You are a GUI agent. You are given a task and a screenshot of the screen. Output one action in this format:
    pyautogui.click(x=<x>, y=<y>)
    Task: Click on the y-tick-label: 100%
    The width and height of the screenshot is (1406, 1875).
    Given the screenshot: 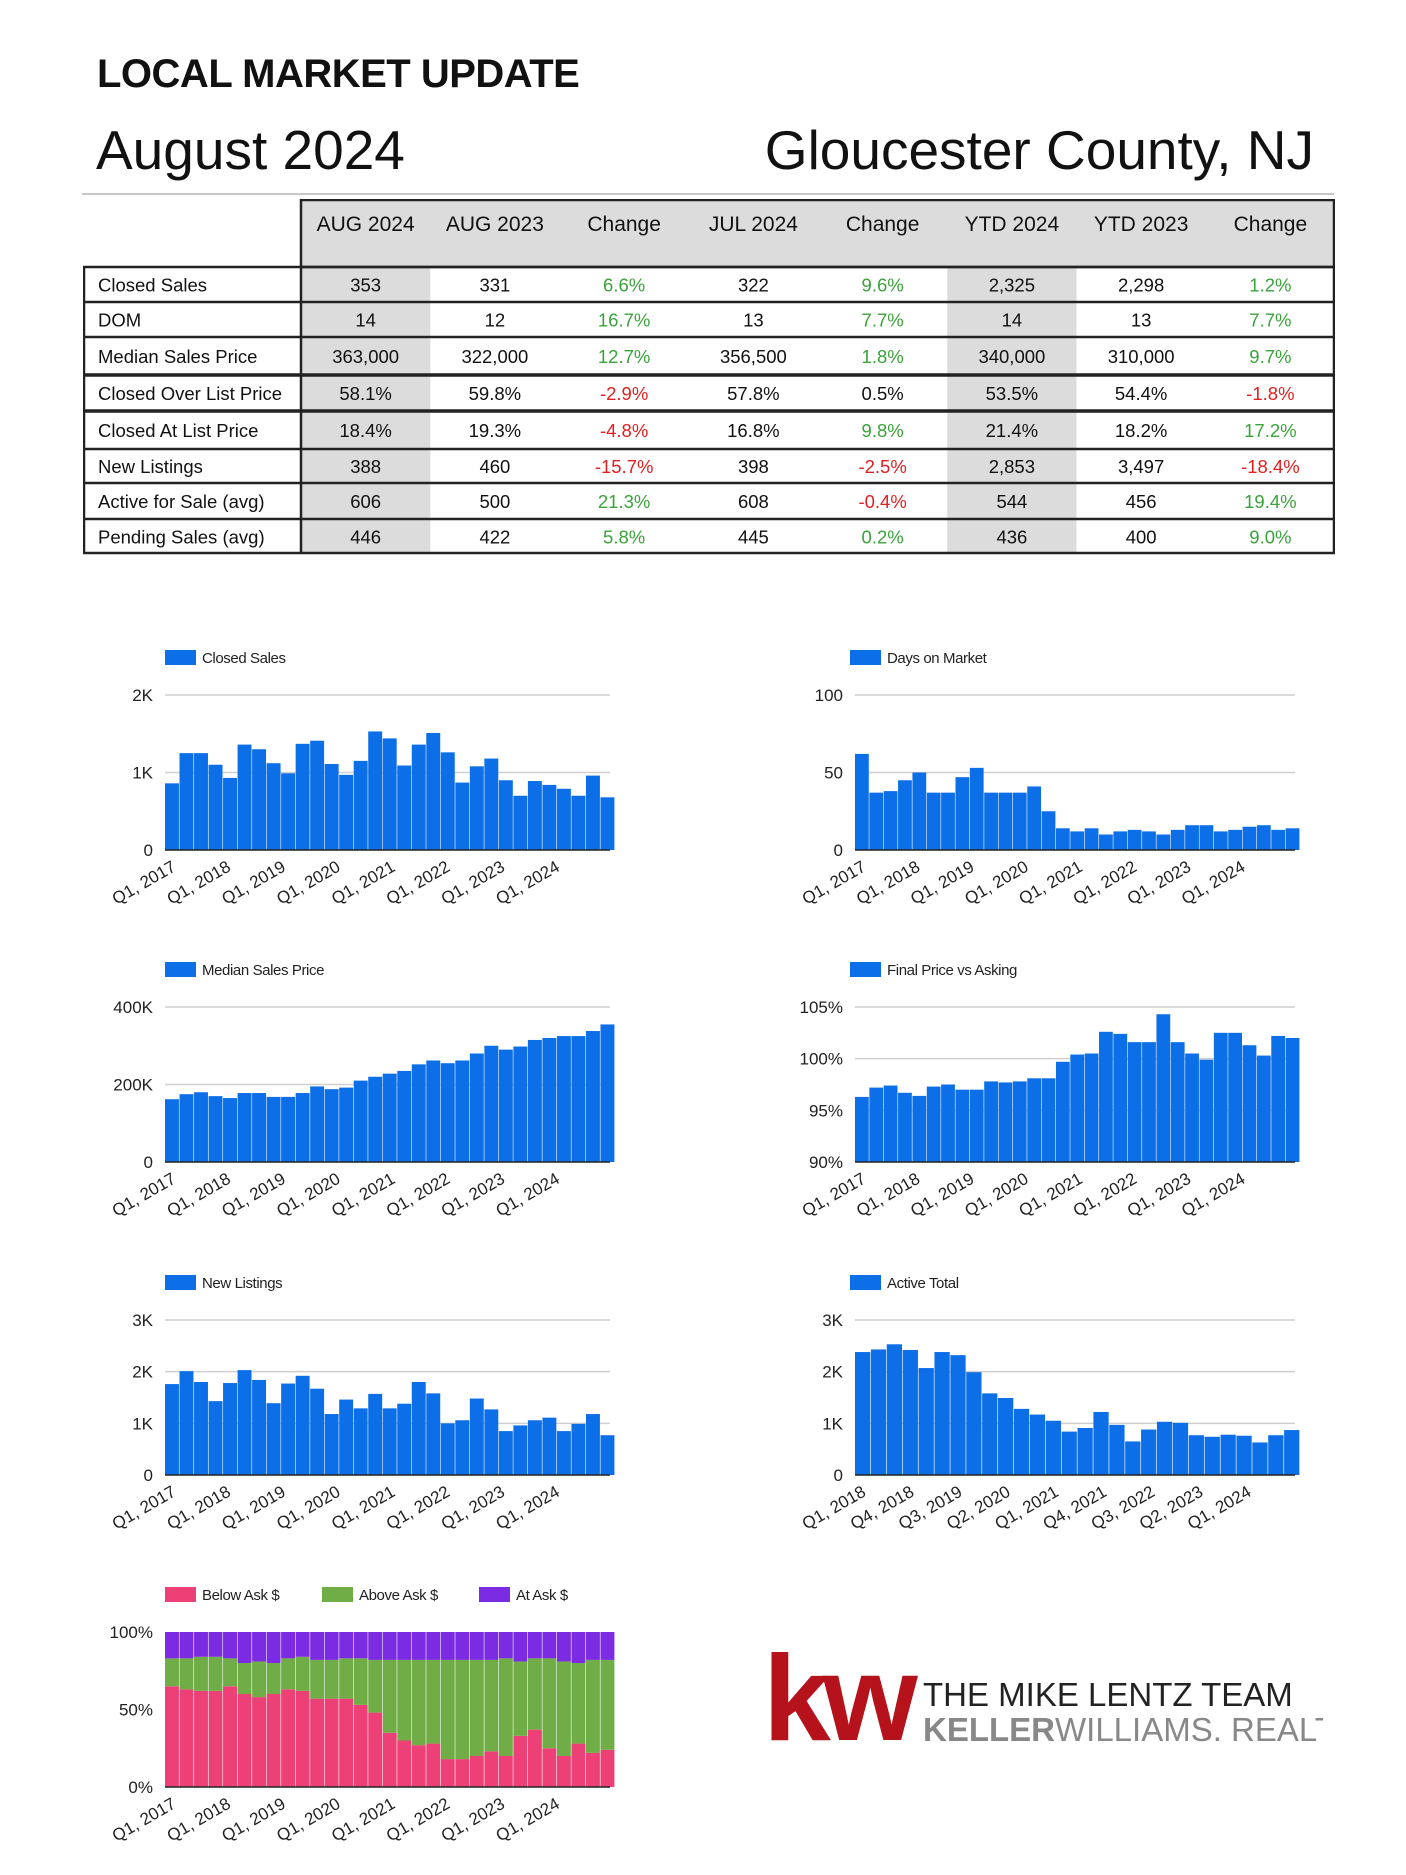 What is the action you would take?
    pyautogui.click(x=821, y=1059)
    